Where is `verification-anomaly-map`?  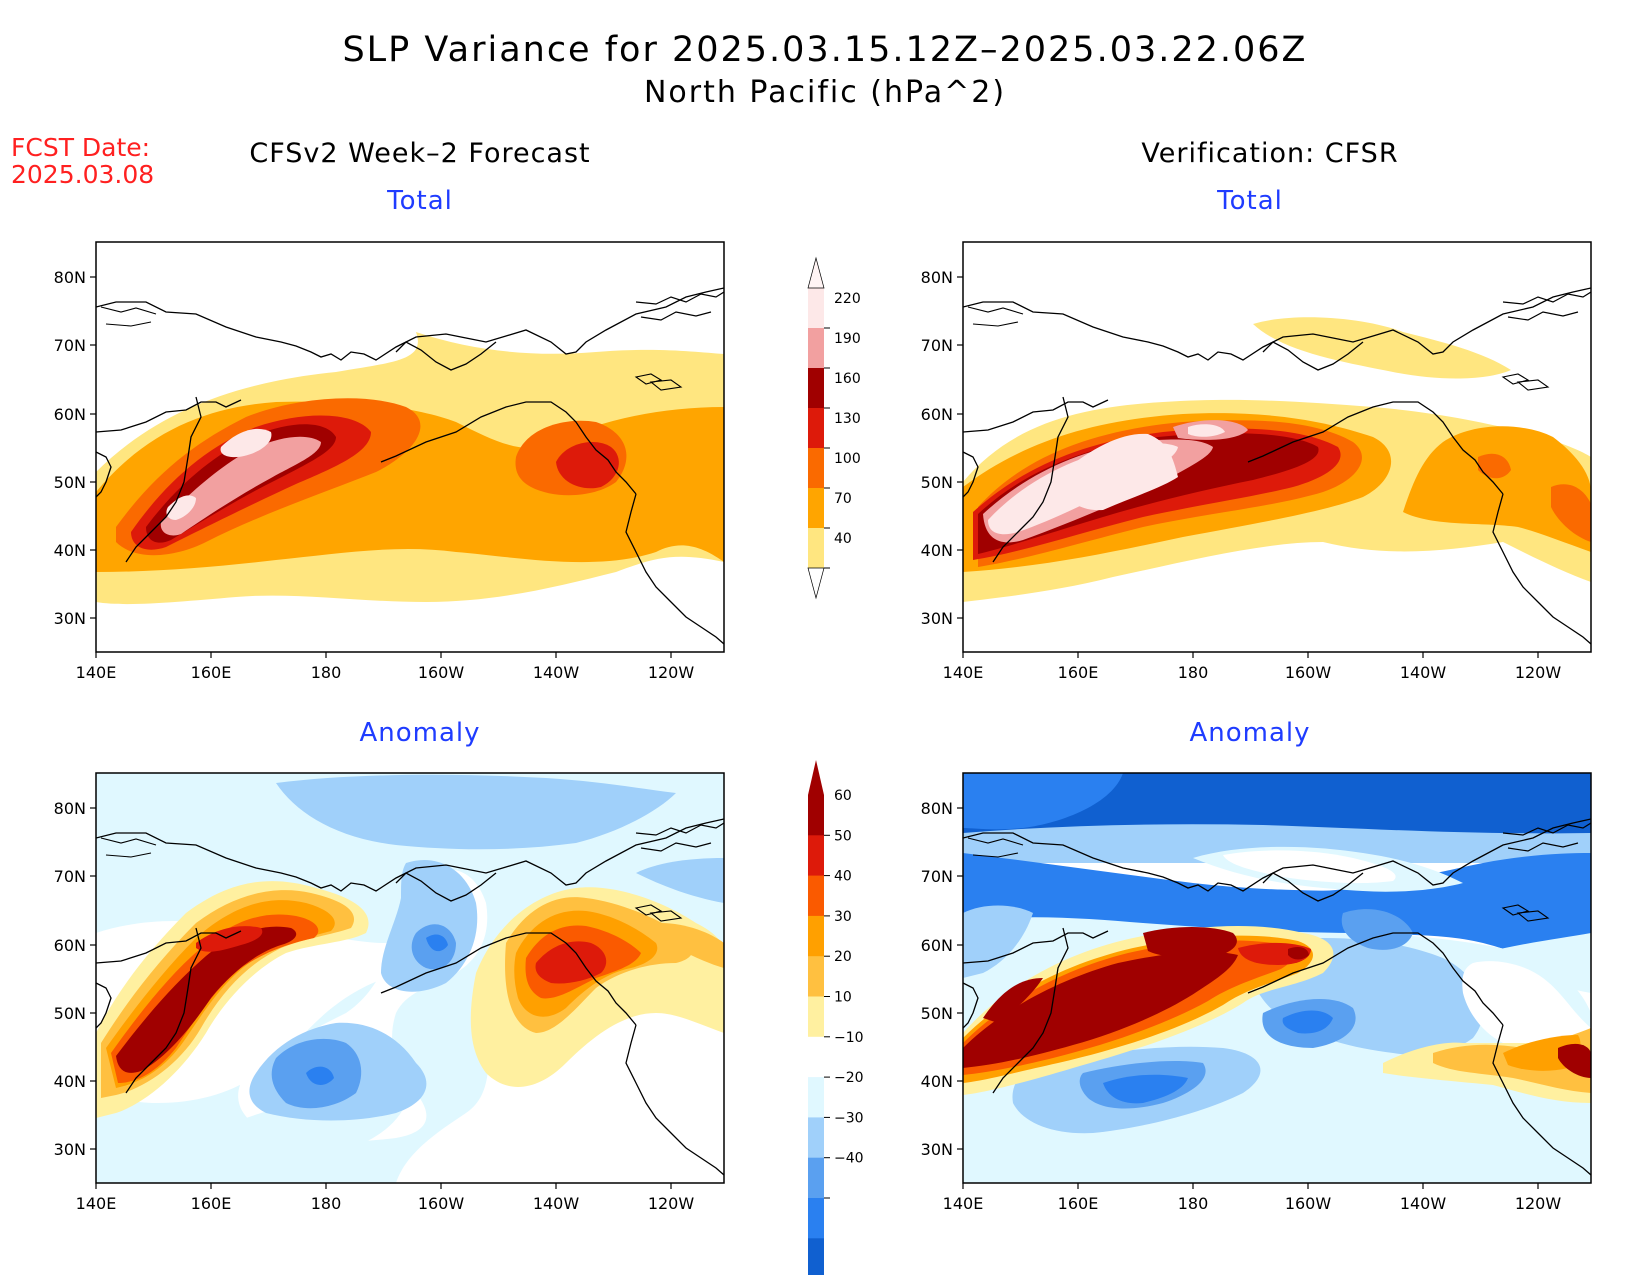 verification-anomaly-map is located at coordinates (1274, 981).